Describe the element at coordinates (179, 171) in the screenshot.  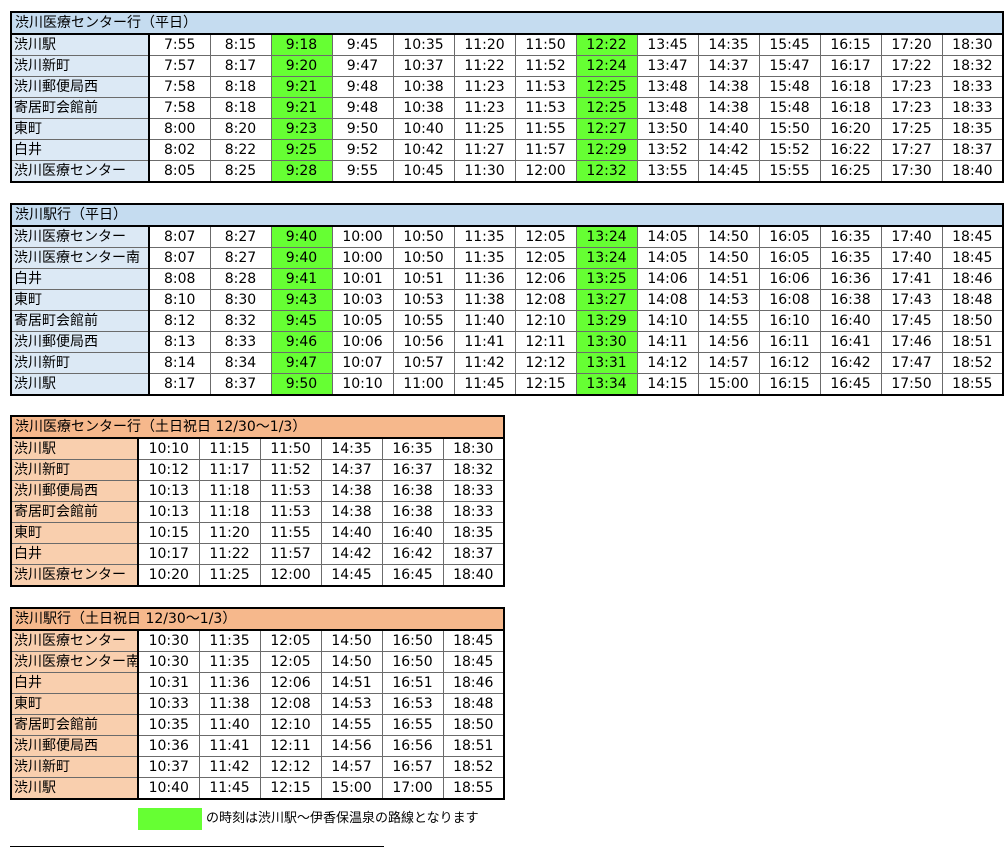
I see `departure-time: 8:05` at that location.